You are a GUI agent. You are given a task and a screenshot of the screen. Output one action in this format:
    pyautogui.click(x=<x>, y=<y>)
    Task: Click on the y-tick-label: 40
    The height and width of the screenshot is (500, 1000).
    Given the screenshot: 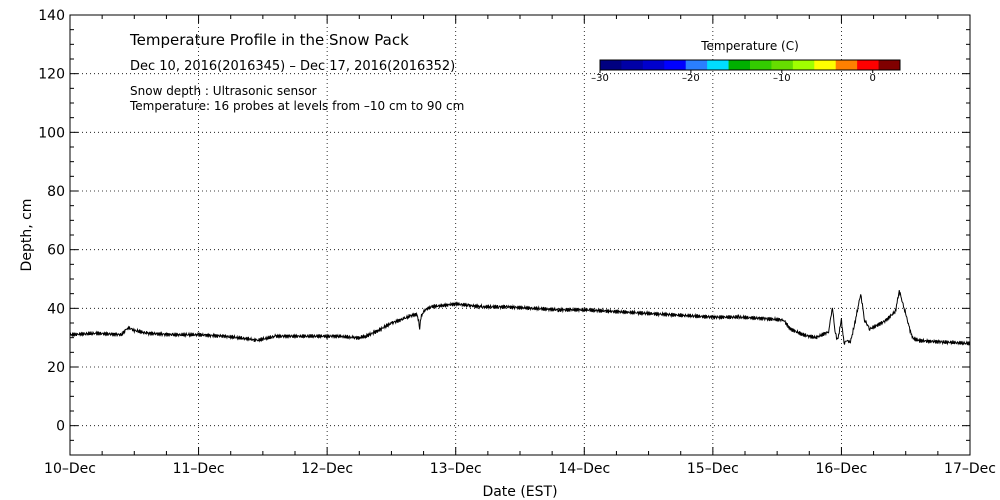 What is the action you would take?
    pyautogui.click(x=56, y=309)
    